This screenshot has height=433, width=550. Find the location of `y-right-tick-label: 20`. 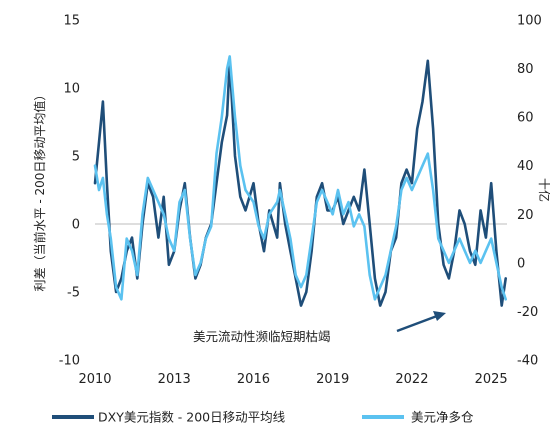

y-right-tick-label: 20 is located at coordinates (525, 215).